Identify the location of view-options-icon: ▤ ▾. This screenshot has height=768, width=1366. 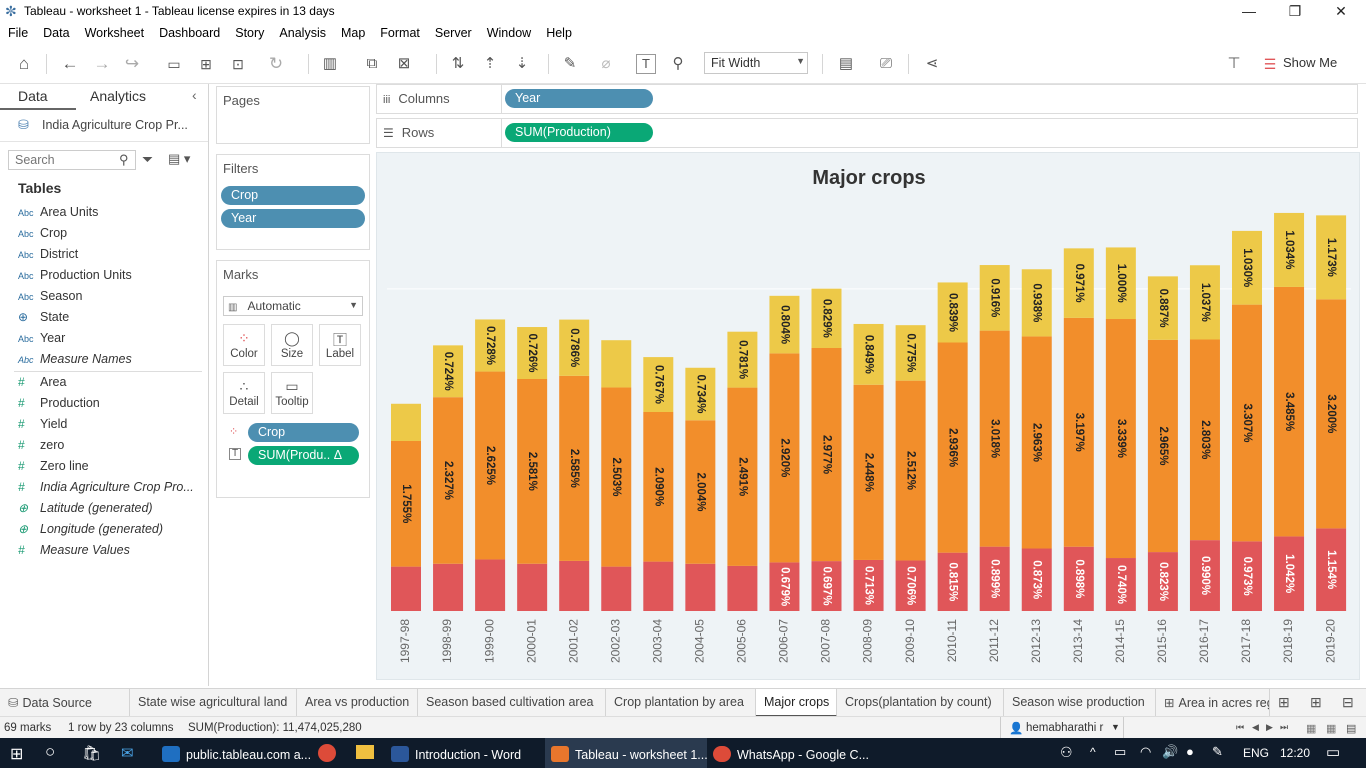
(179, 158).